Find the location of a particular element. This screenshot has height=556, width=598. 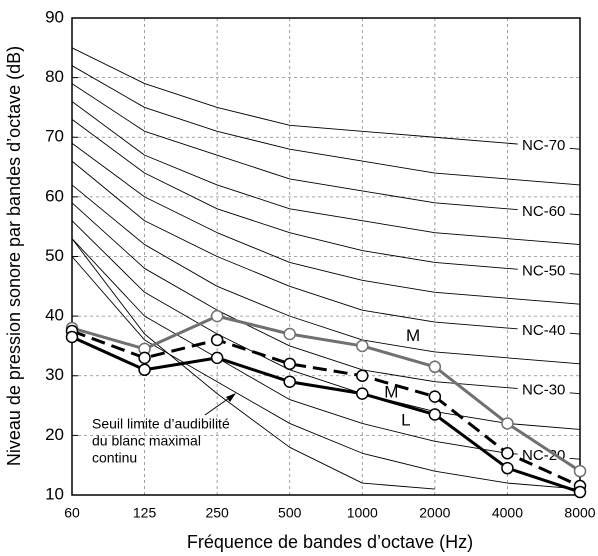

x-tick-label: 4000 is located at coordinates (507, 513).